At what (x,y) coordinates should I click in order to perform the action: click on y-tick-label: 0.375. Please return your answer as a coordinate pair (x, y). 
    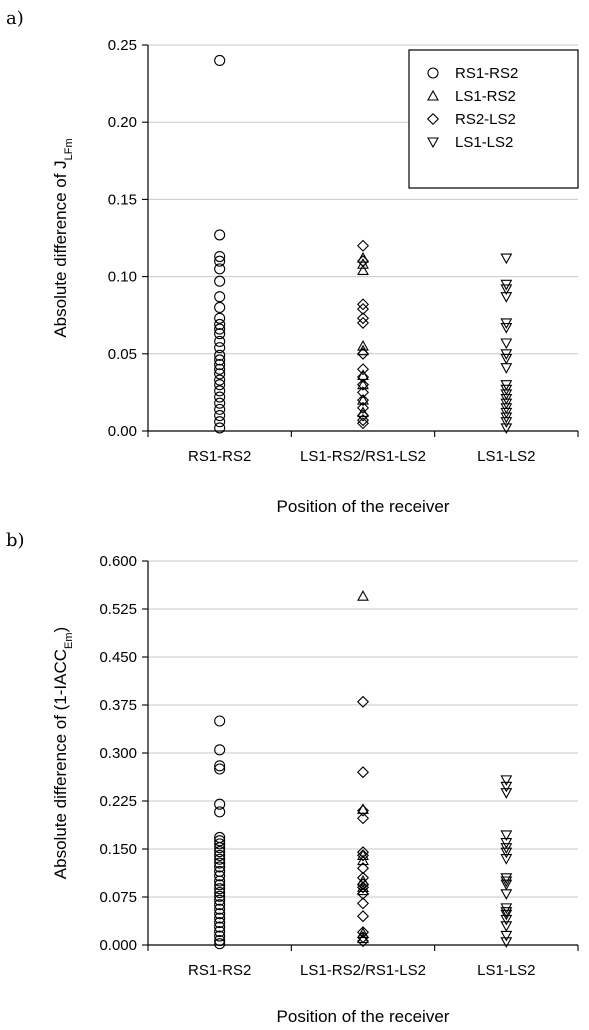
    Looking at the image, I should click on (118, 705).